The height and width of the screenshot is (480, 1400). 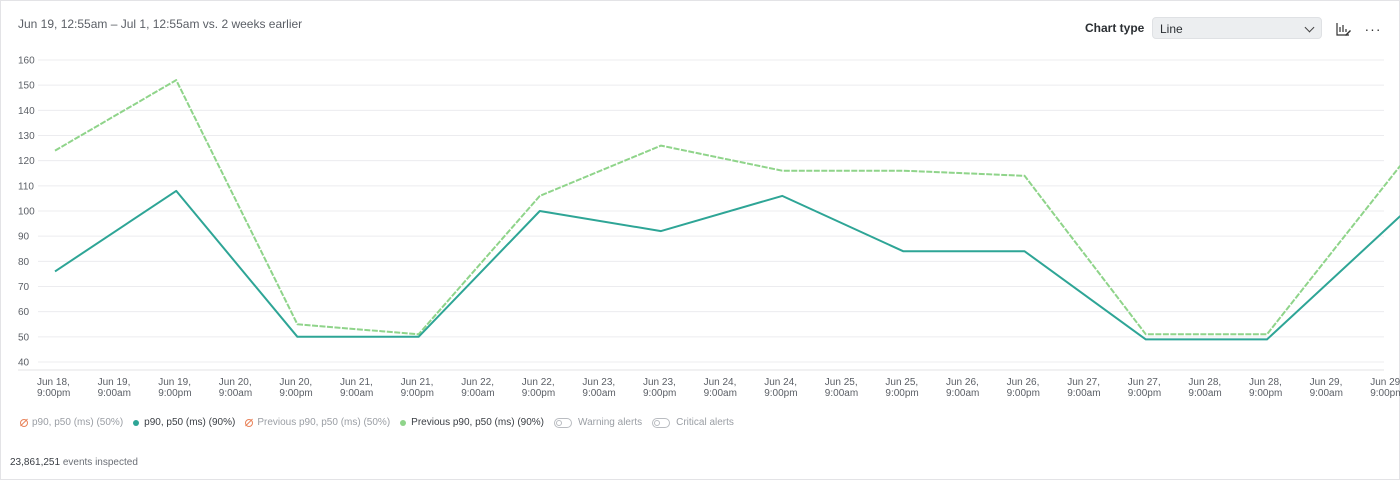 I want to click on more-icon: ···, so click(x=1373, y=29).